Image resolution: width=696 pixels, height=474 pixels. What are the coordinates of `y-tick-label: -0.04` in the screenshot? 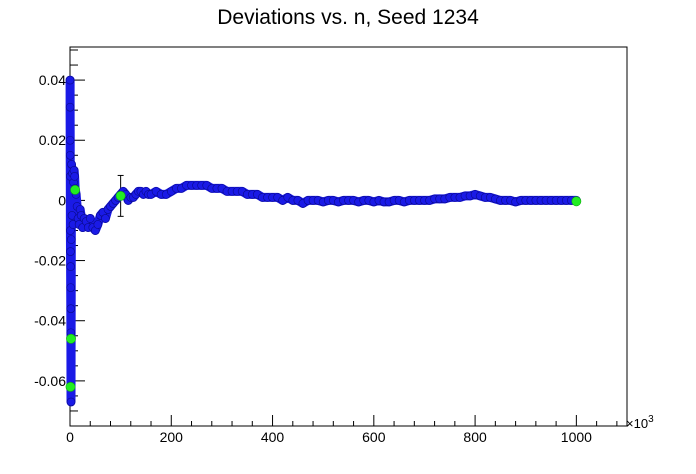 It's located at (50, 321).